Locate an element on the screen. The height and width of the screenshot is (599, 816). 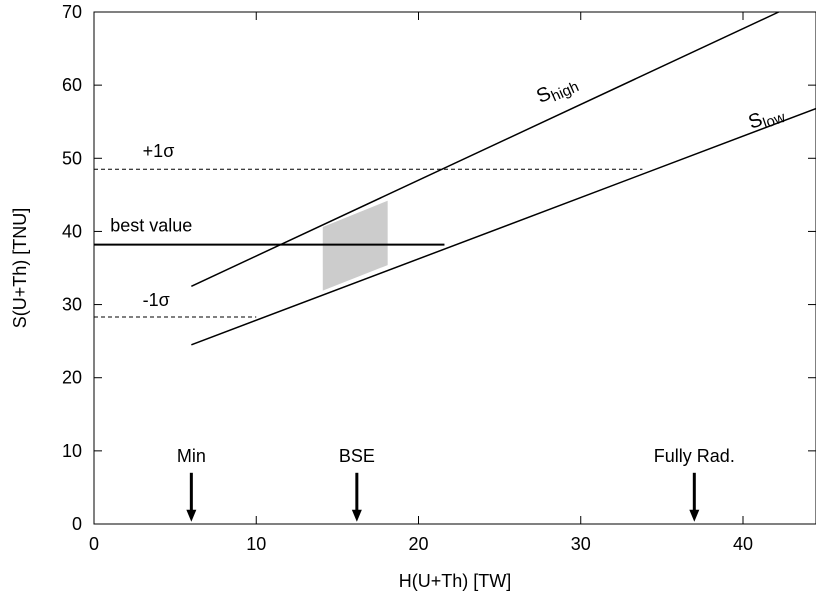
annotation-min-arrow-head is located at coordinates (191, 515).